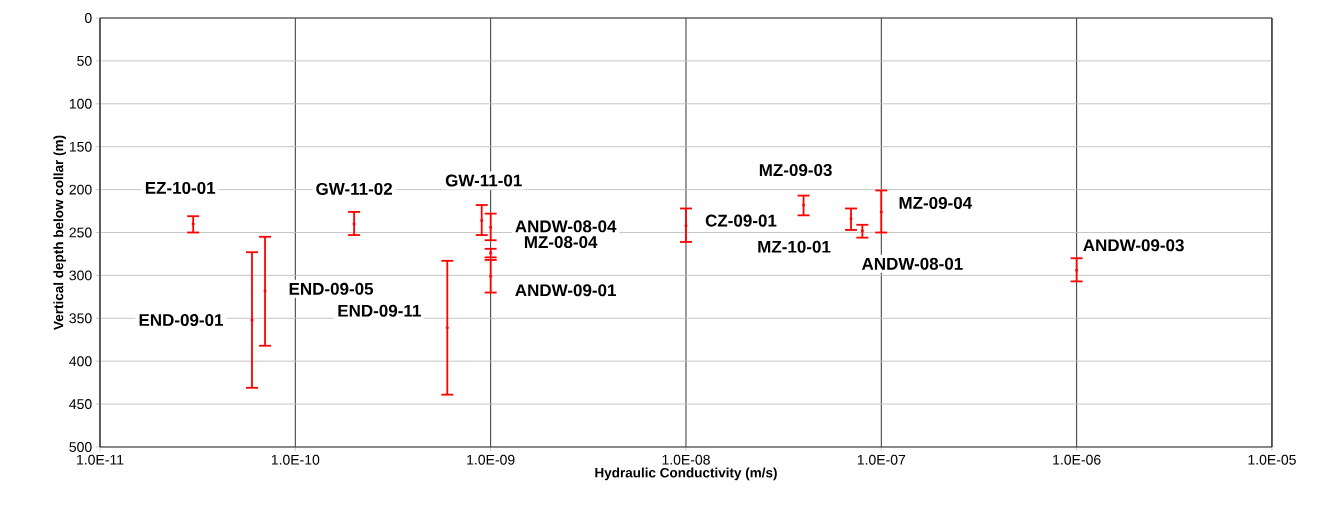 The height and width of the screenshot is (526, 1321). What do you see at coordinates (80, 146) in the screenshot?
I see `y-tick-label: 150` at bounding box center [80, 146].